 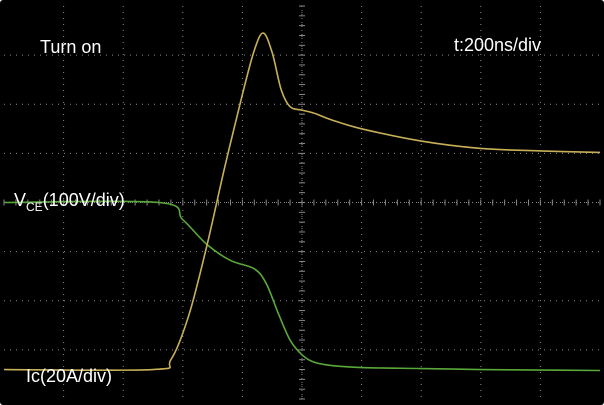 What do you see at coordinates (498, 45) in the screenshot?
I see `timebase-label: t:200ns/div` at bounding box center [498, 45].